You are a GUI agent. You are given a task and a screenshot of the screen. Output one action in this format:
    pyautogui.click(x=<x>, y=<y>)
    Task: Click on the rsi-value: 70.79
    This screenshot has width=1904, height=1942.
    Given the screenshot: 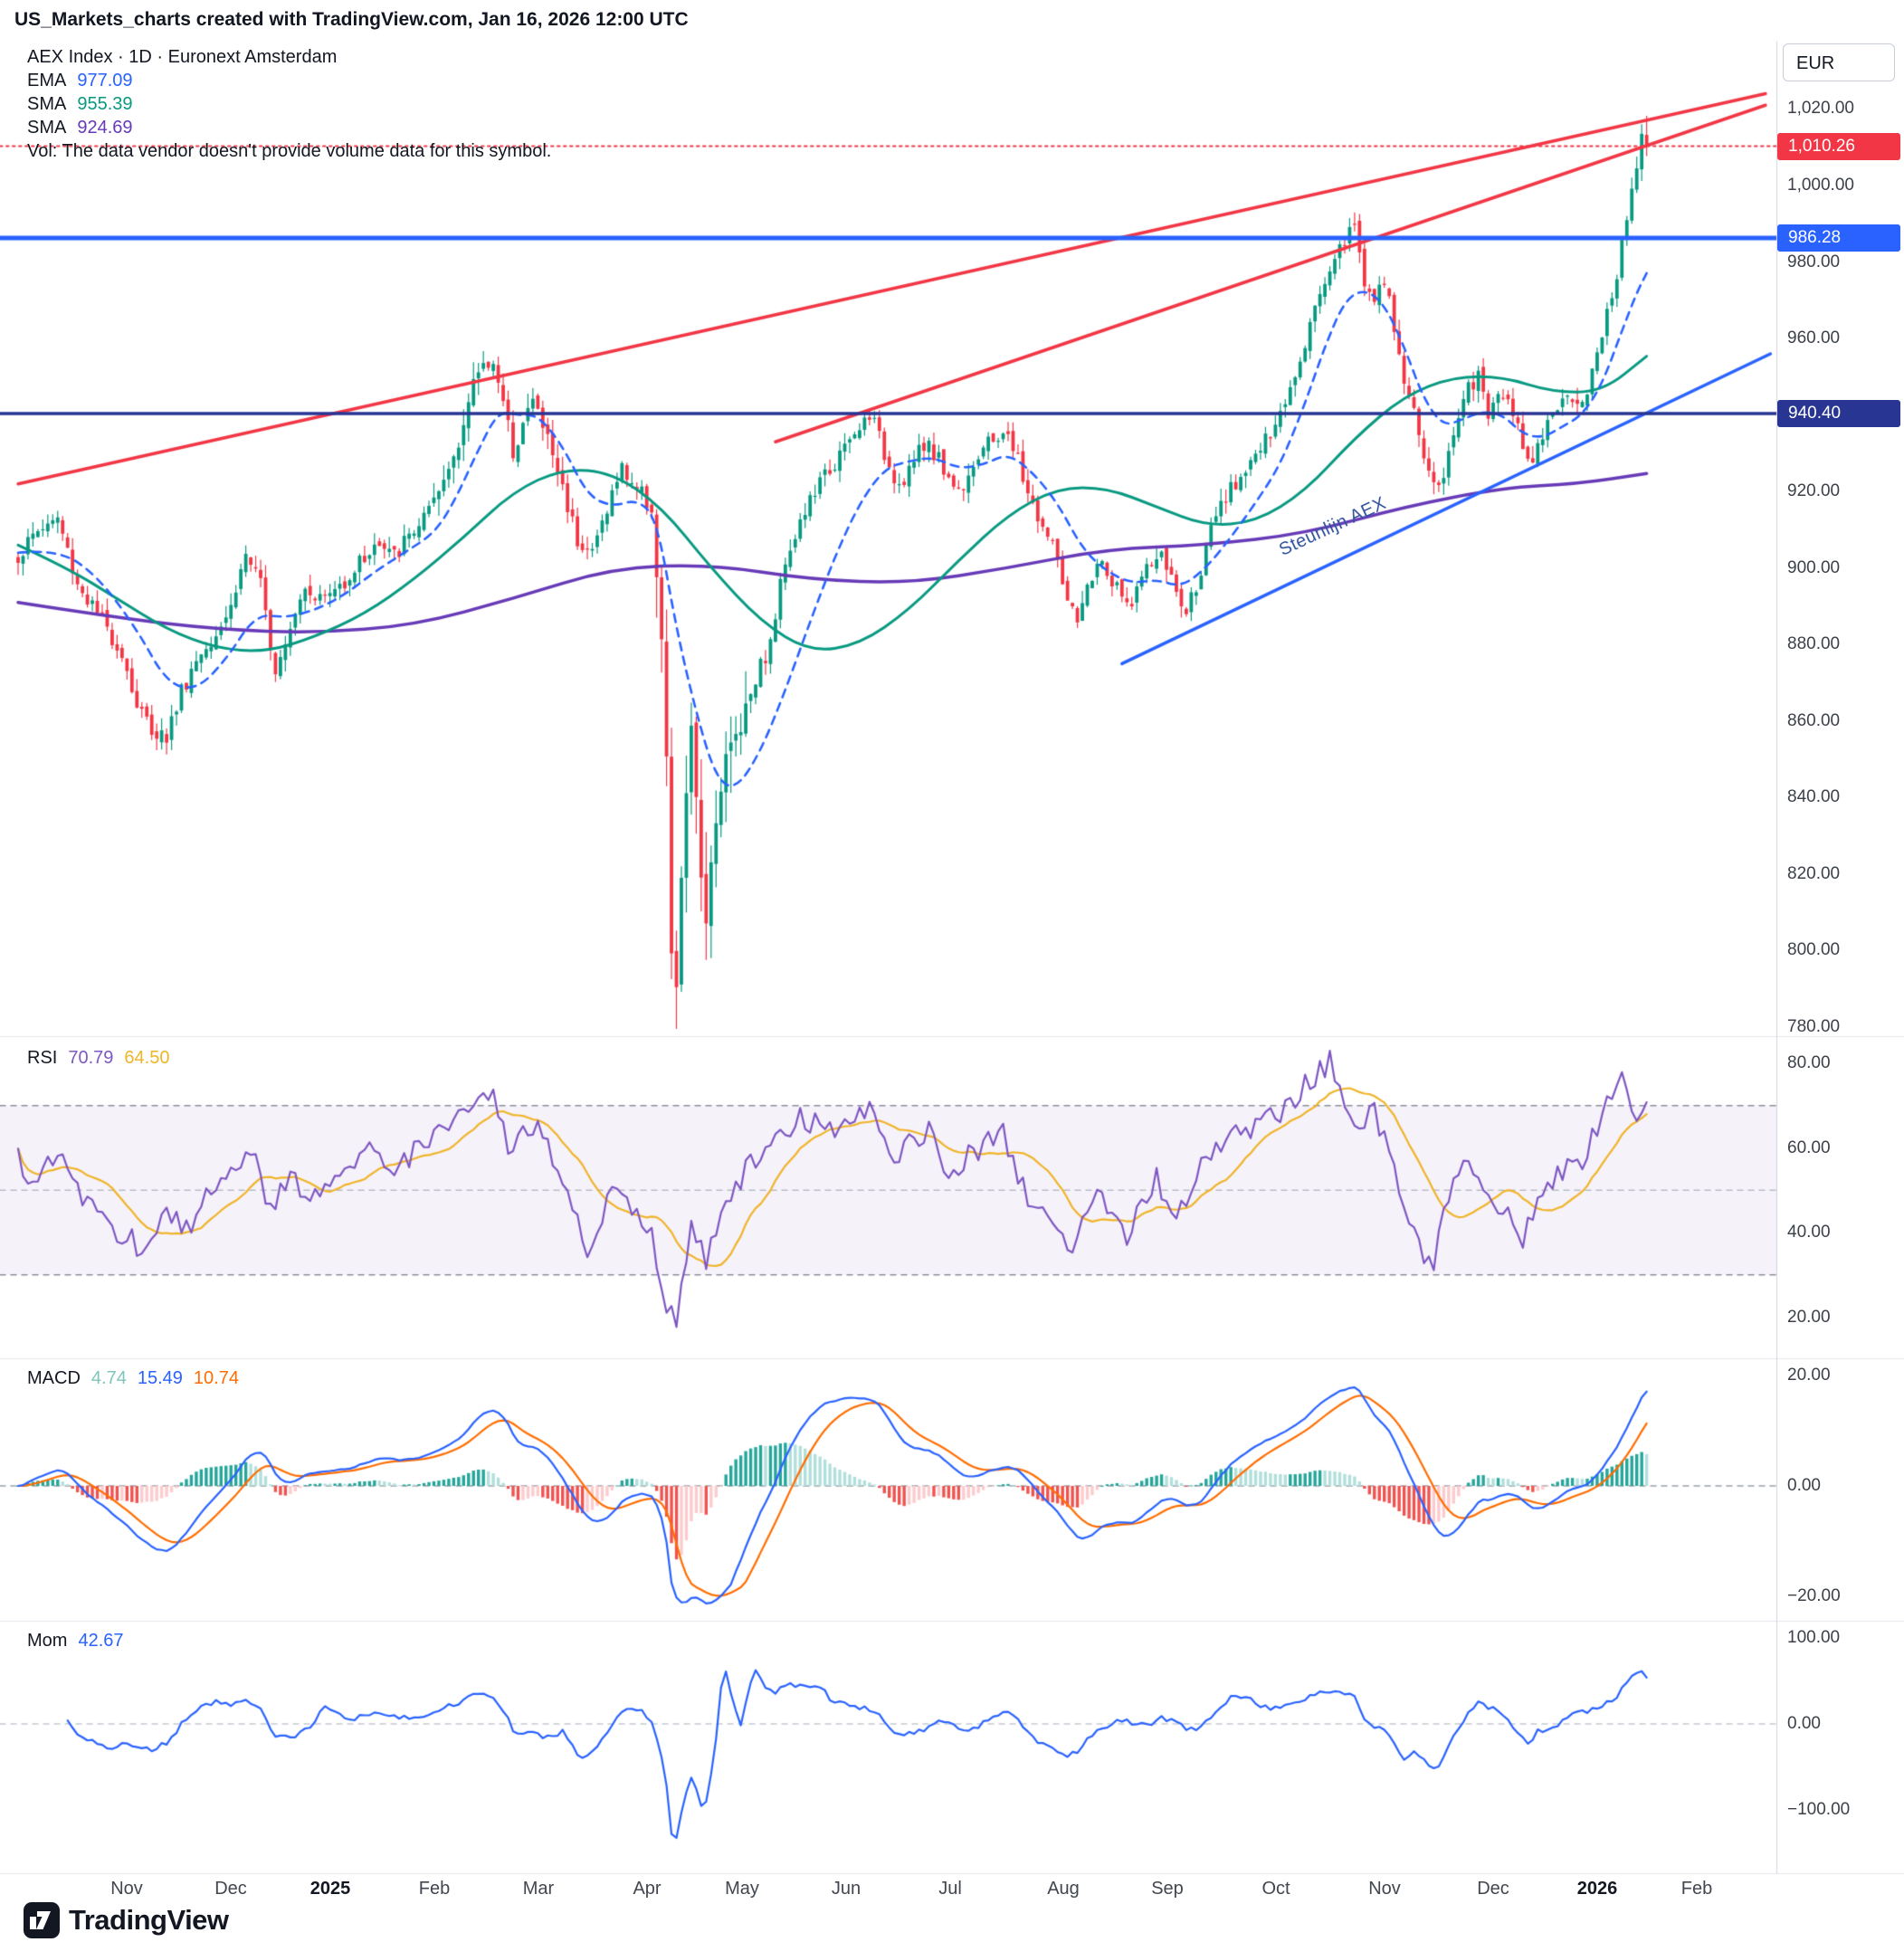 What is the action you would take?
    pyautogui.click(x=91, y=1058)
    